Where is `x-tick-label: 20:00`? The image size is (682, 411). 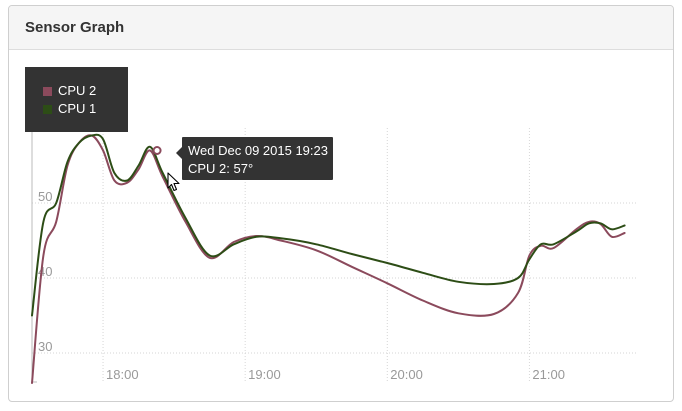 x-tick-label: 20:00 is located at coordinates (406, 374).